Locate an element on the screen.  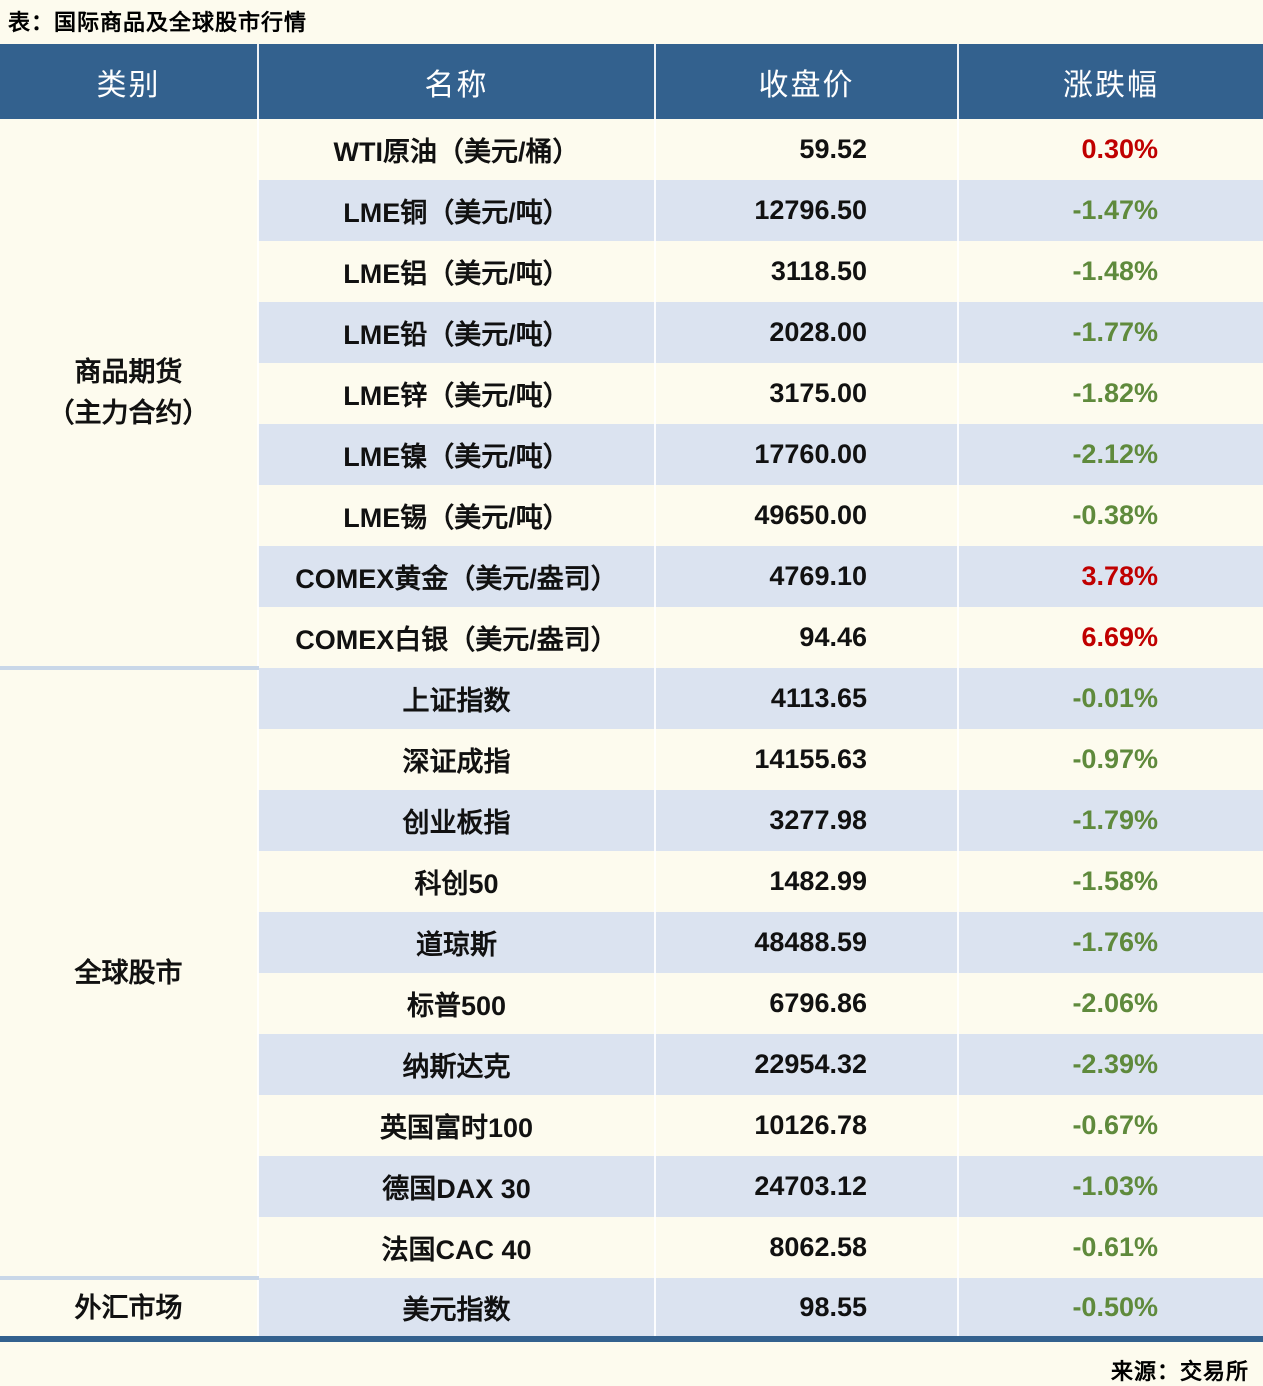
change-pct-cell: -2.06% is located at coordinates (1110, 1003).